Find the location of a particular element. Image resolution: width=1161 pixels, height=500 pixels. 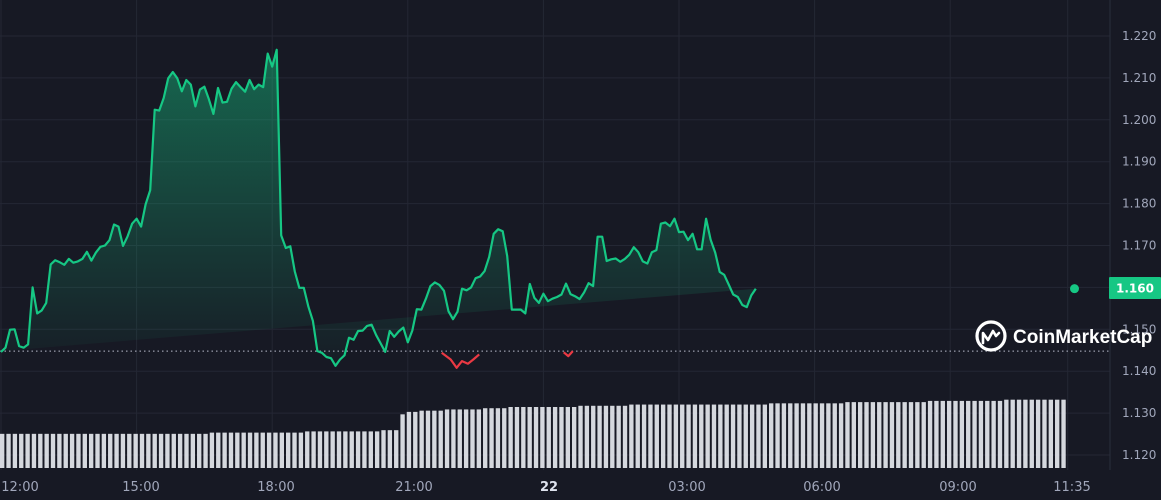

y-tick-label: 1.120 is located at coordinates (1139, 455).